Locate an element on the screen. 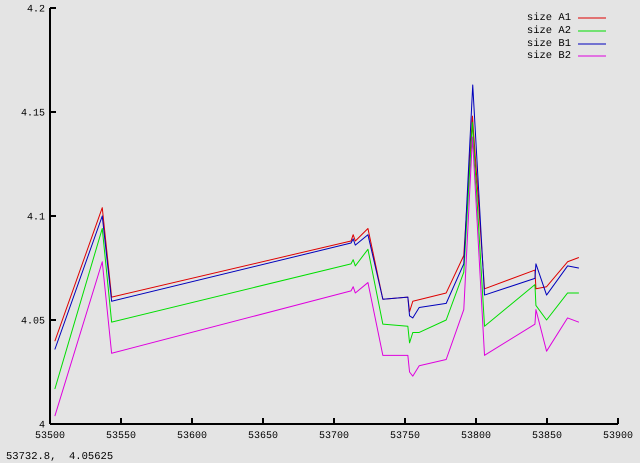 The width and height of the screenshot is (640, 463). x-tick-label: 53750 is located at coordinates (405, 436).